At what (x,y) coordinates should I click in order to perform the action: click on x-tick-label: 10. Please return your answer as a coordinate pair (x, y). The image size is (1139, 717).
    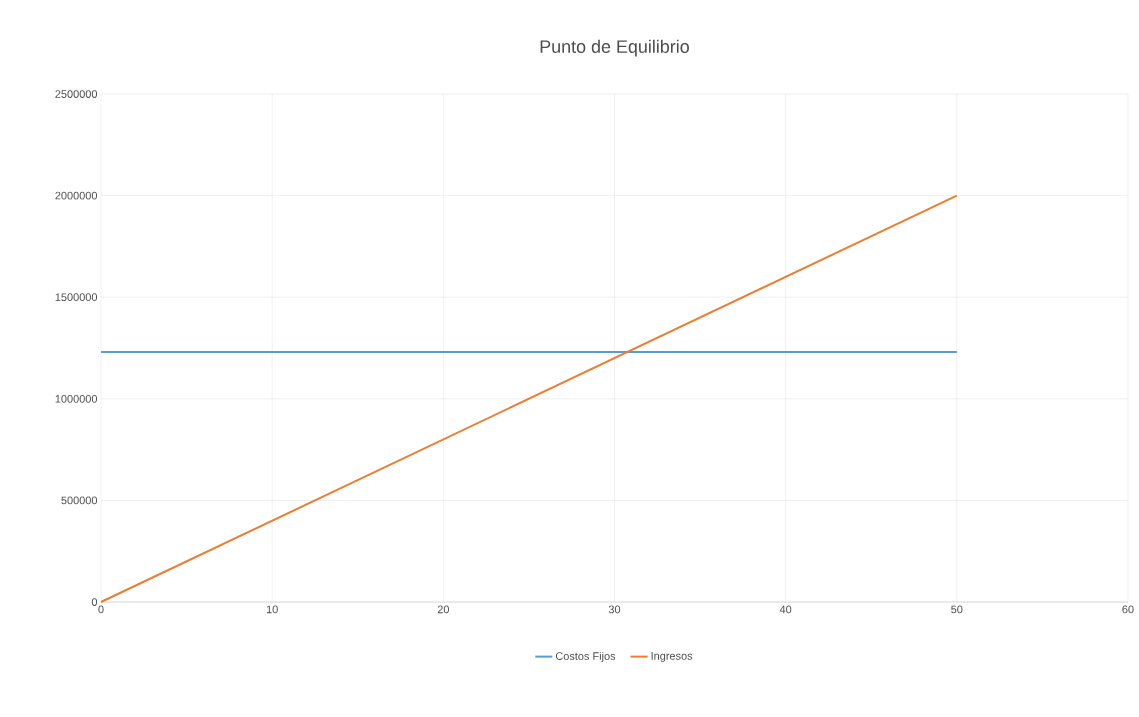
    Looking at the image, I should click on (272, 609).